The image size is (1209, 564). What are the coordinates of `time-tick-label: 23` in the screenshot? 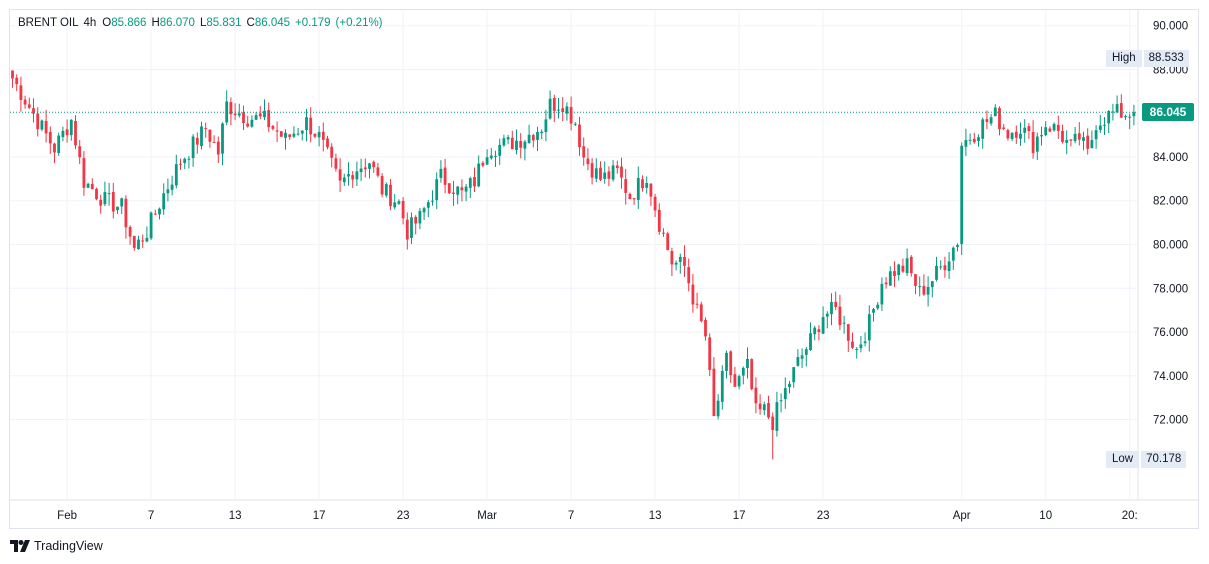 It's located at (403, 516).